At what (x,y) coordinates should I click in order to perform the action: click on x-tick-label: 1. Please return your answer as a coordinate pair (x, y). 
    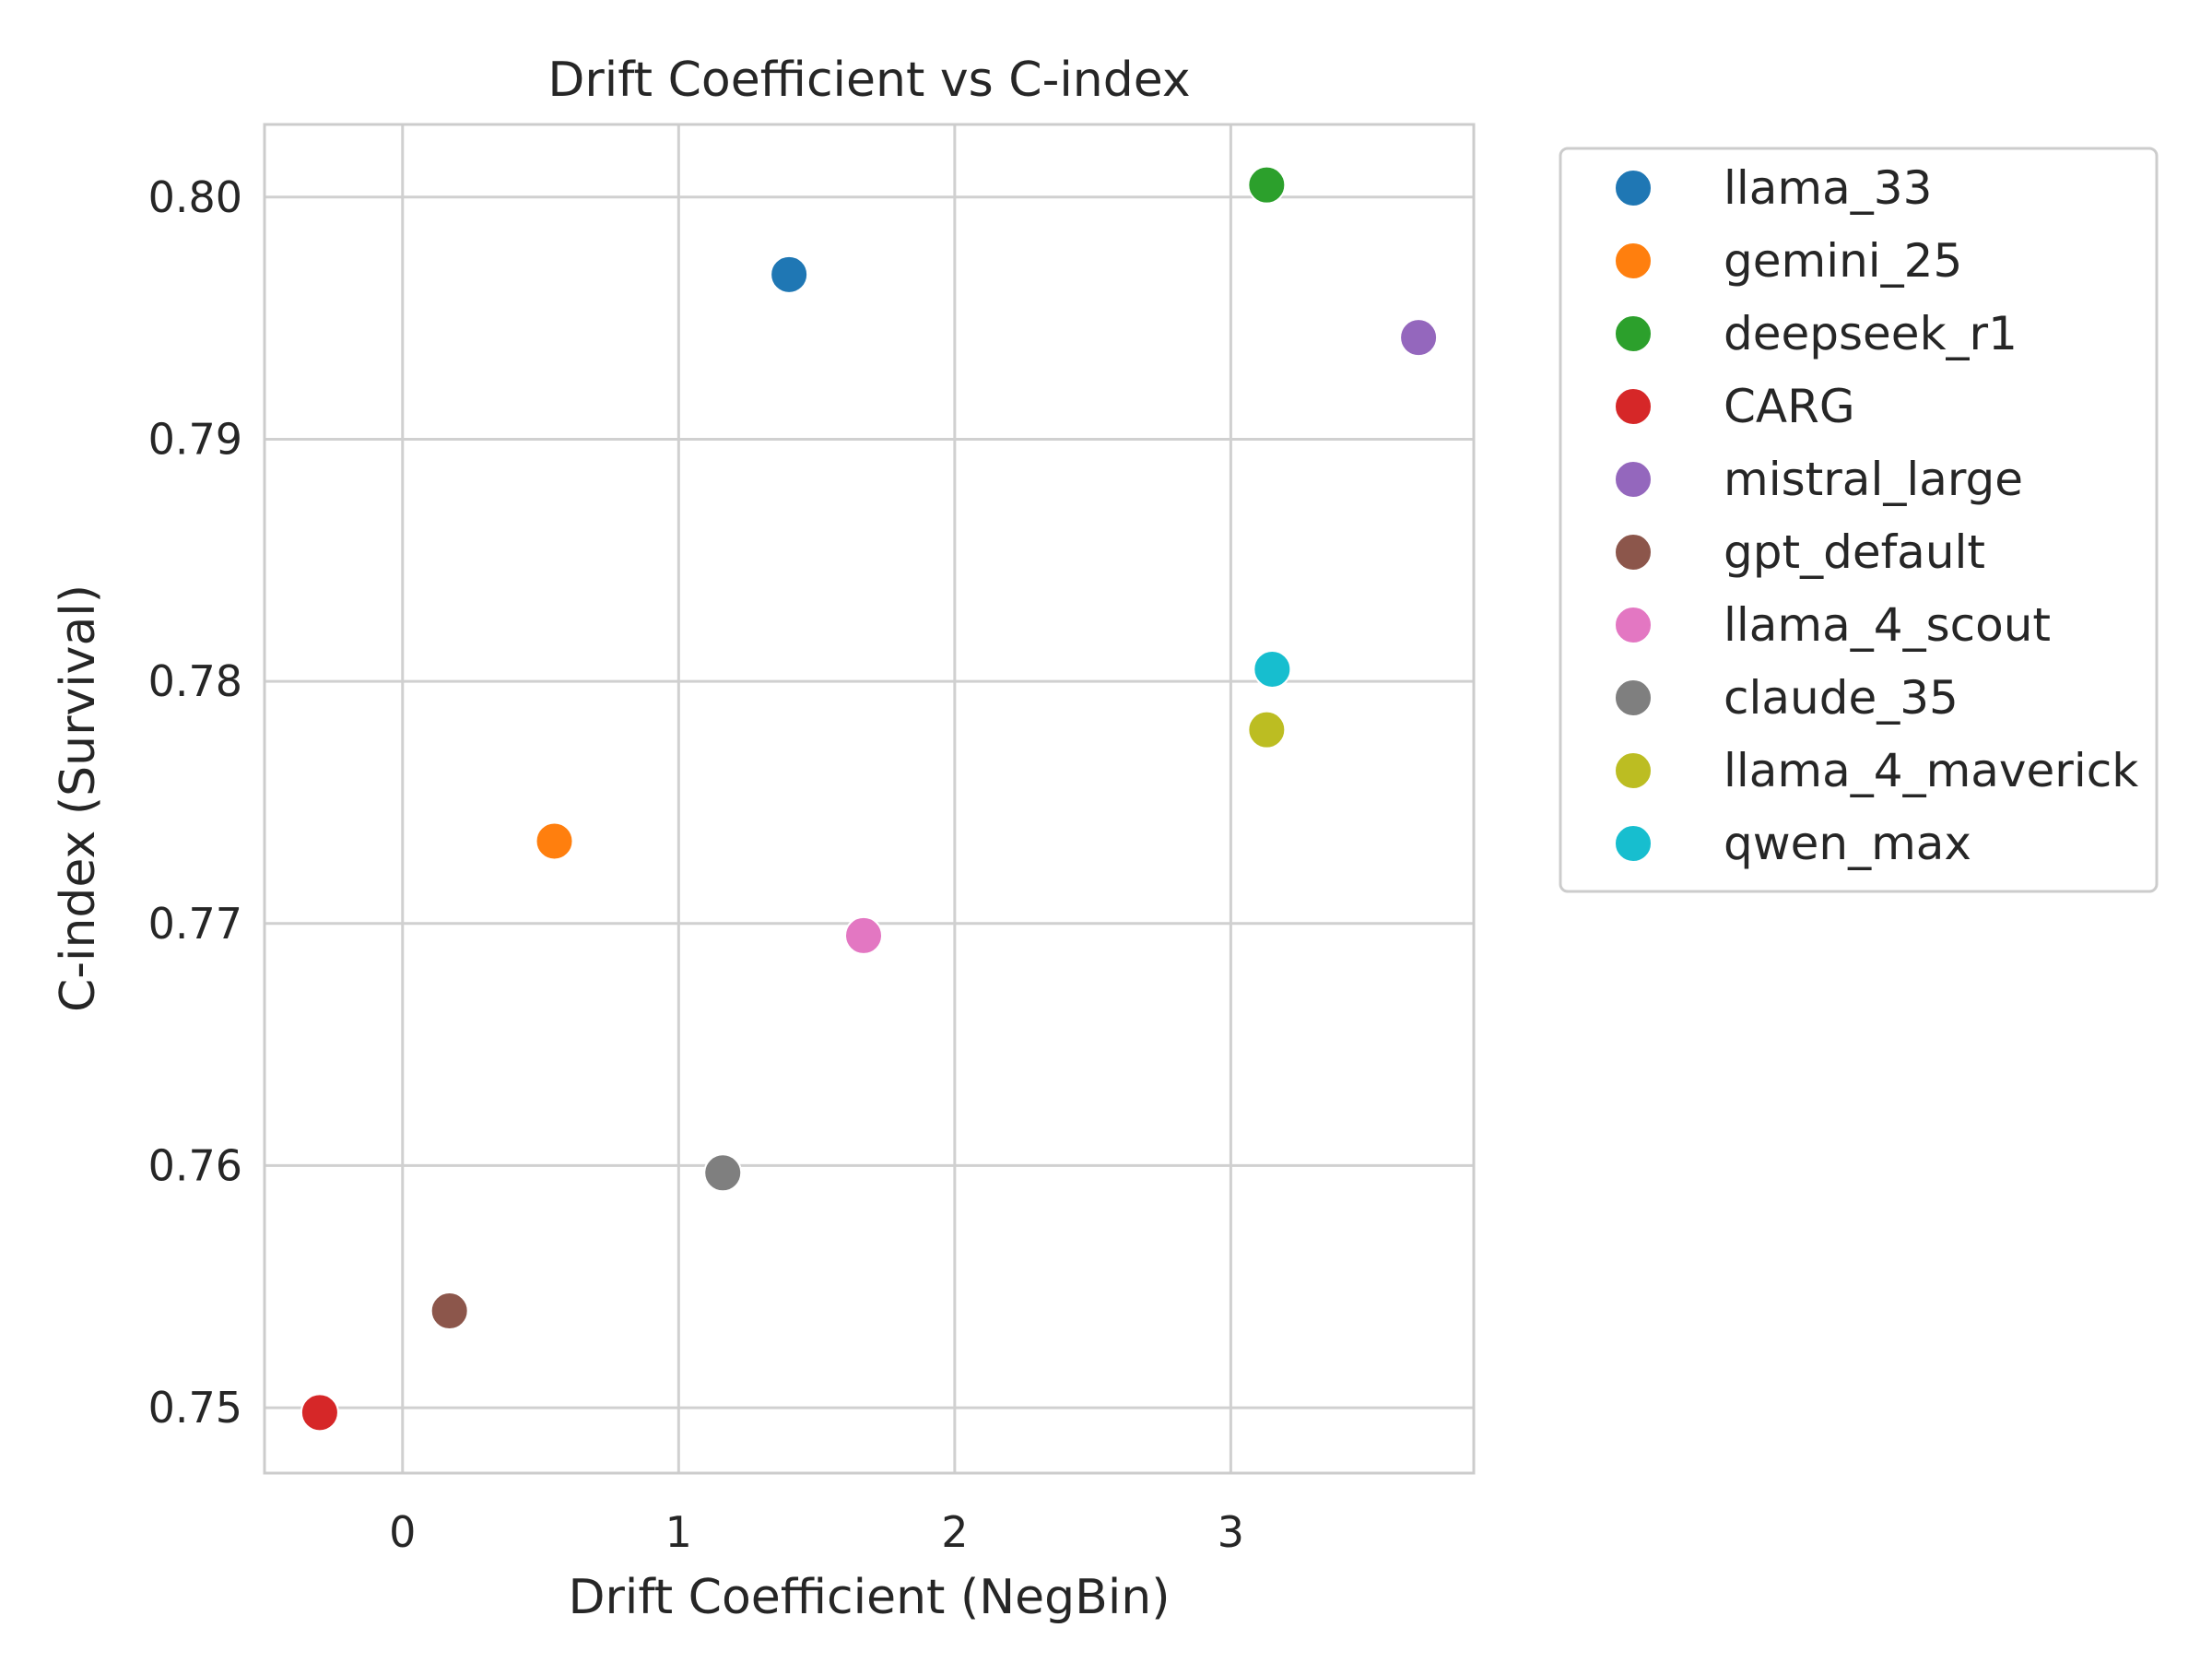
    Looking at the image, I should click on (678, 1532).